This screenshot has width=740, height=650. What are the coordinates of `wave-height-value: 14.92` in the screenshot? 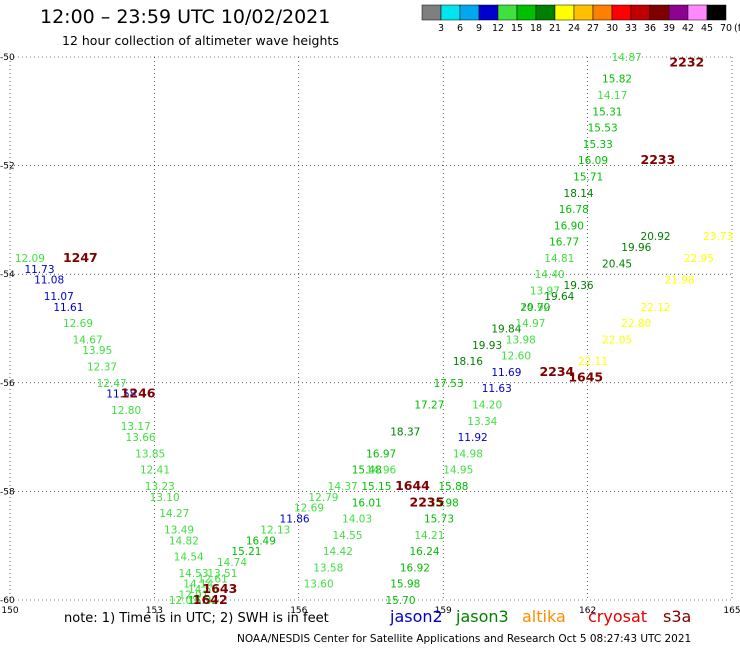 It's located at (535, 308).